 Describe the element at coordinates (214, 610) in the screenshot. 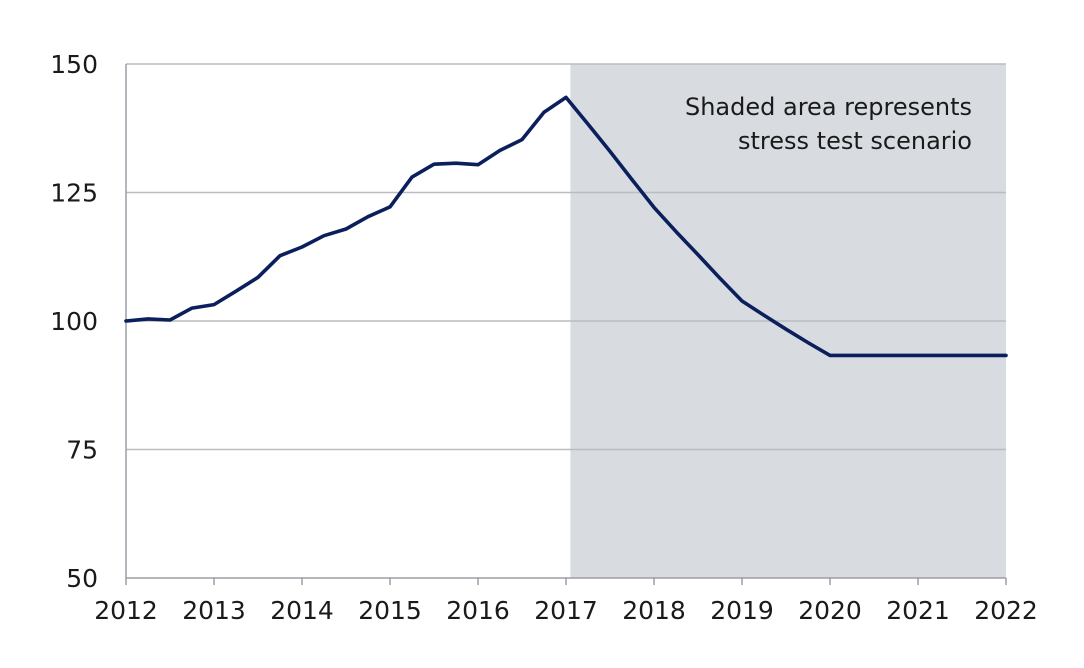

I see `x-tick-label: 2013` at that location.